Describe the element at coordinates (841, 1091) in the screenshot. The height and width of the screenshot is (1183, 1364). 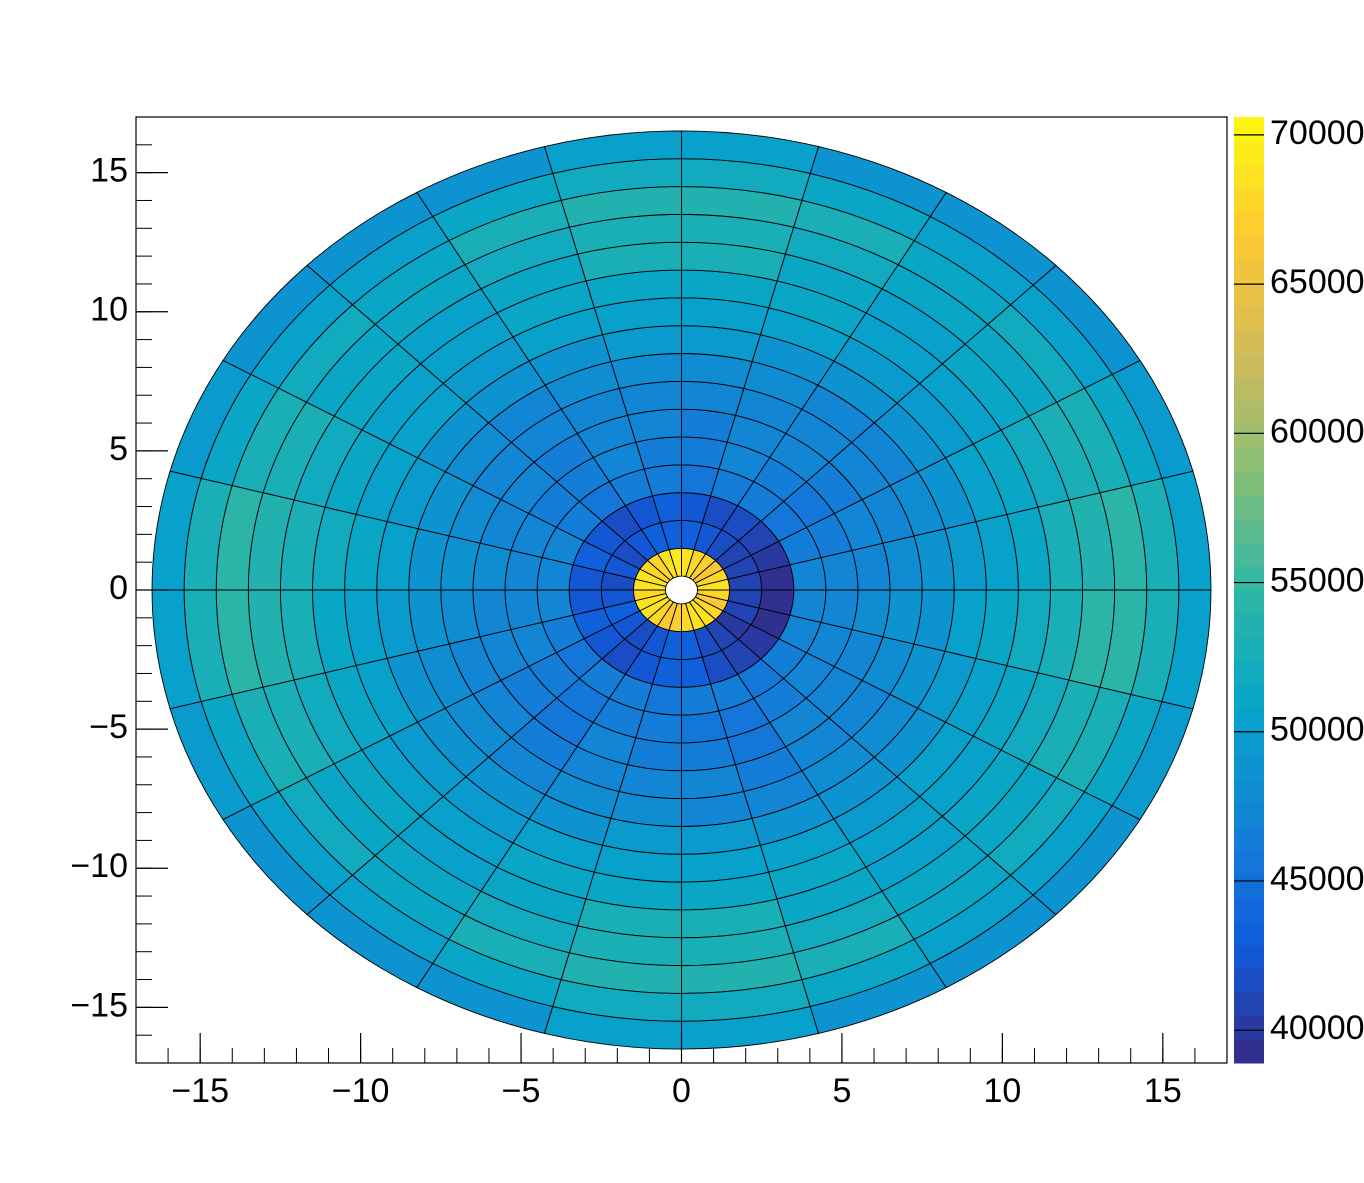
I see `x-tick-label: 5` at that location.